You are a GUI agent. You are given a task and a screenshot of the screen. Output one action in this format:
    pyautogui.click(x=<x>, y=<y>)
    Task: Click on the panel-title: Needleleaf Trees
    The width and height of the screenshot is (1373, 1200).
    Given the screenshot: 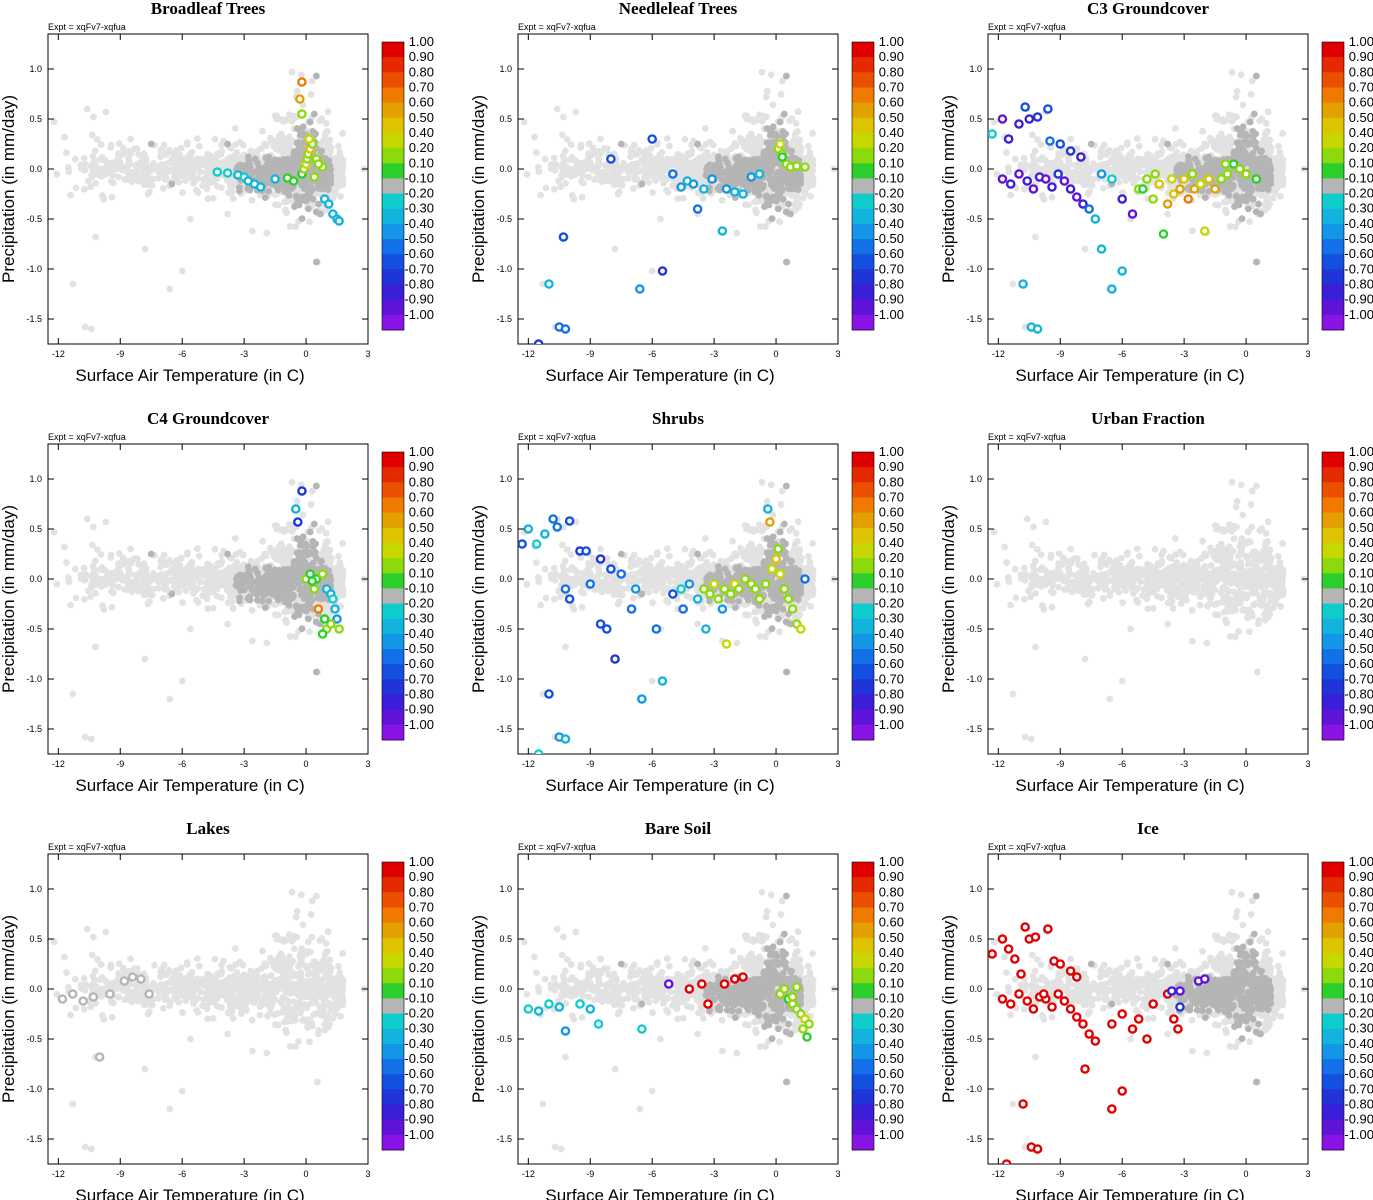 What is the action you would take?
    pyautogui.click(x=678, y=9)
    